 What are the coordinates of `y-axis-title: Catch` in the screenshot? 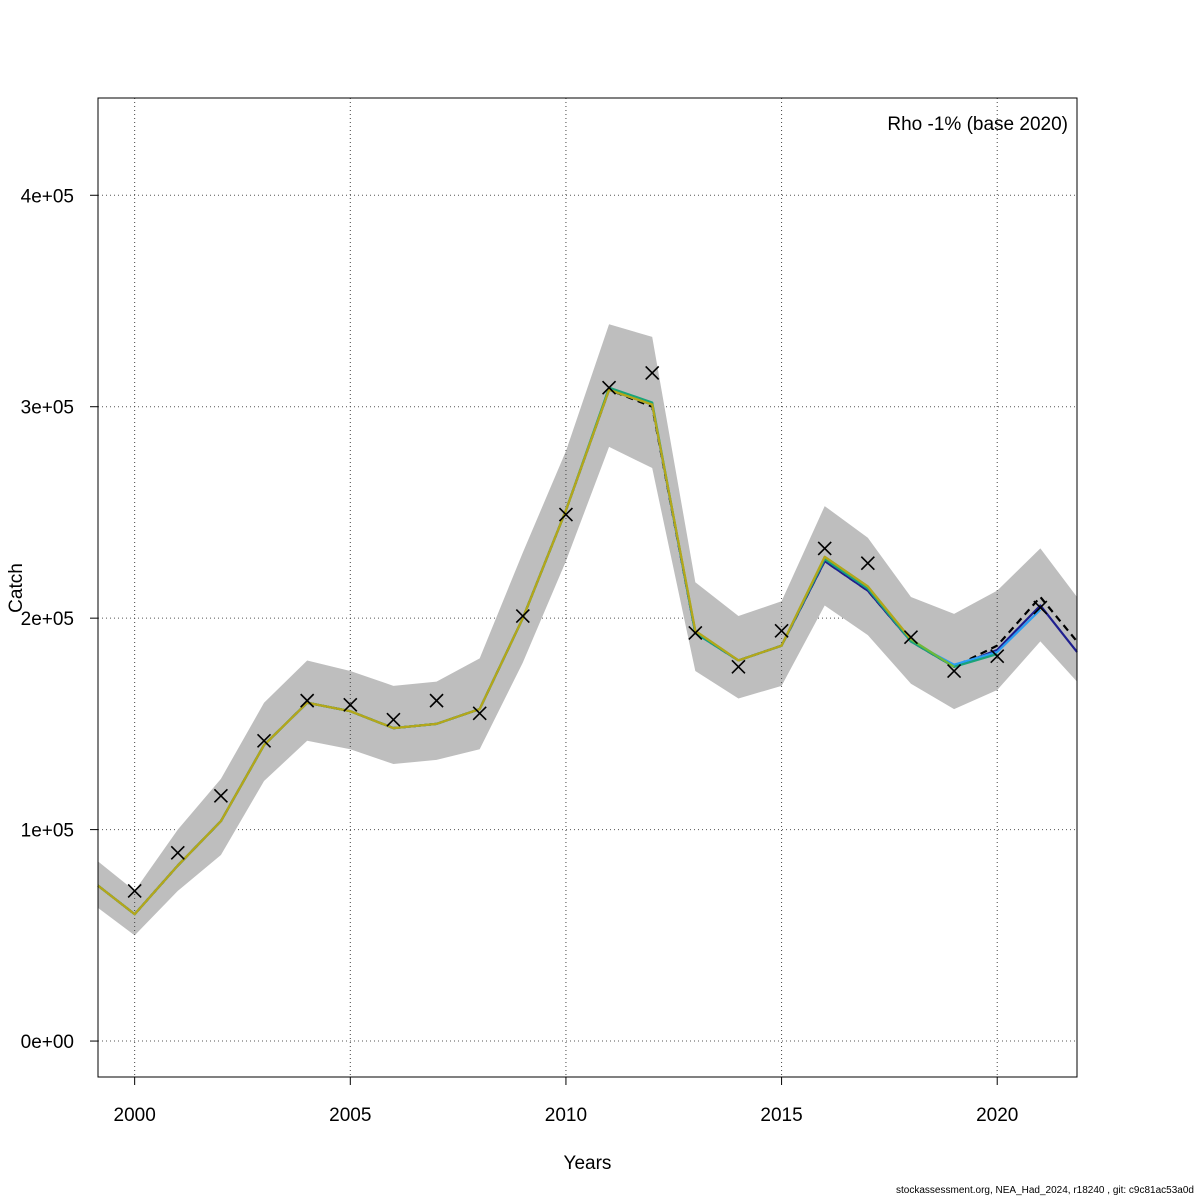 It's located at (16, 588).